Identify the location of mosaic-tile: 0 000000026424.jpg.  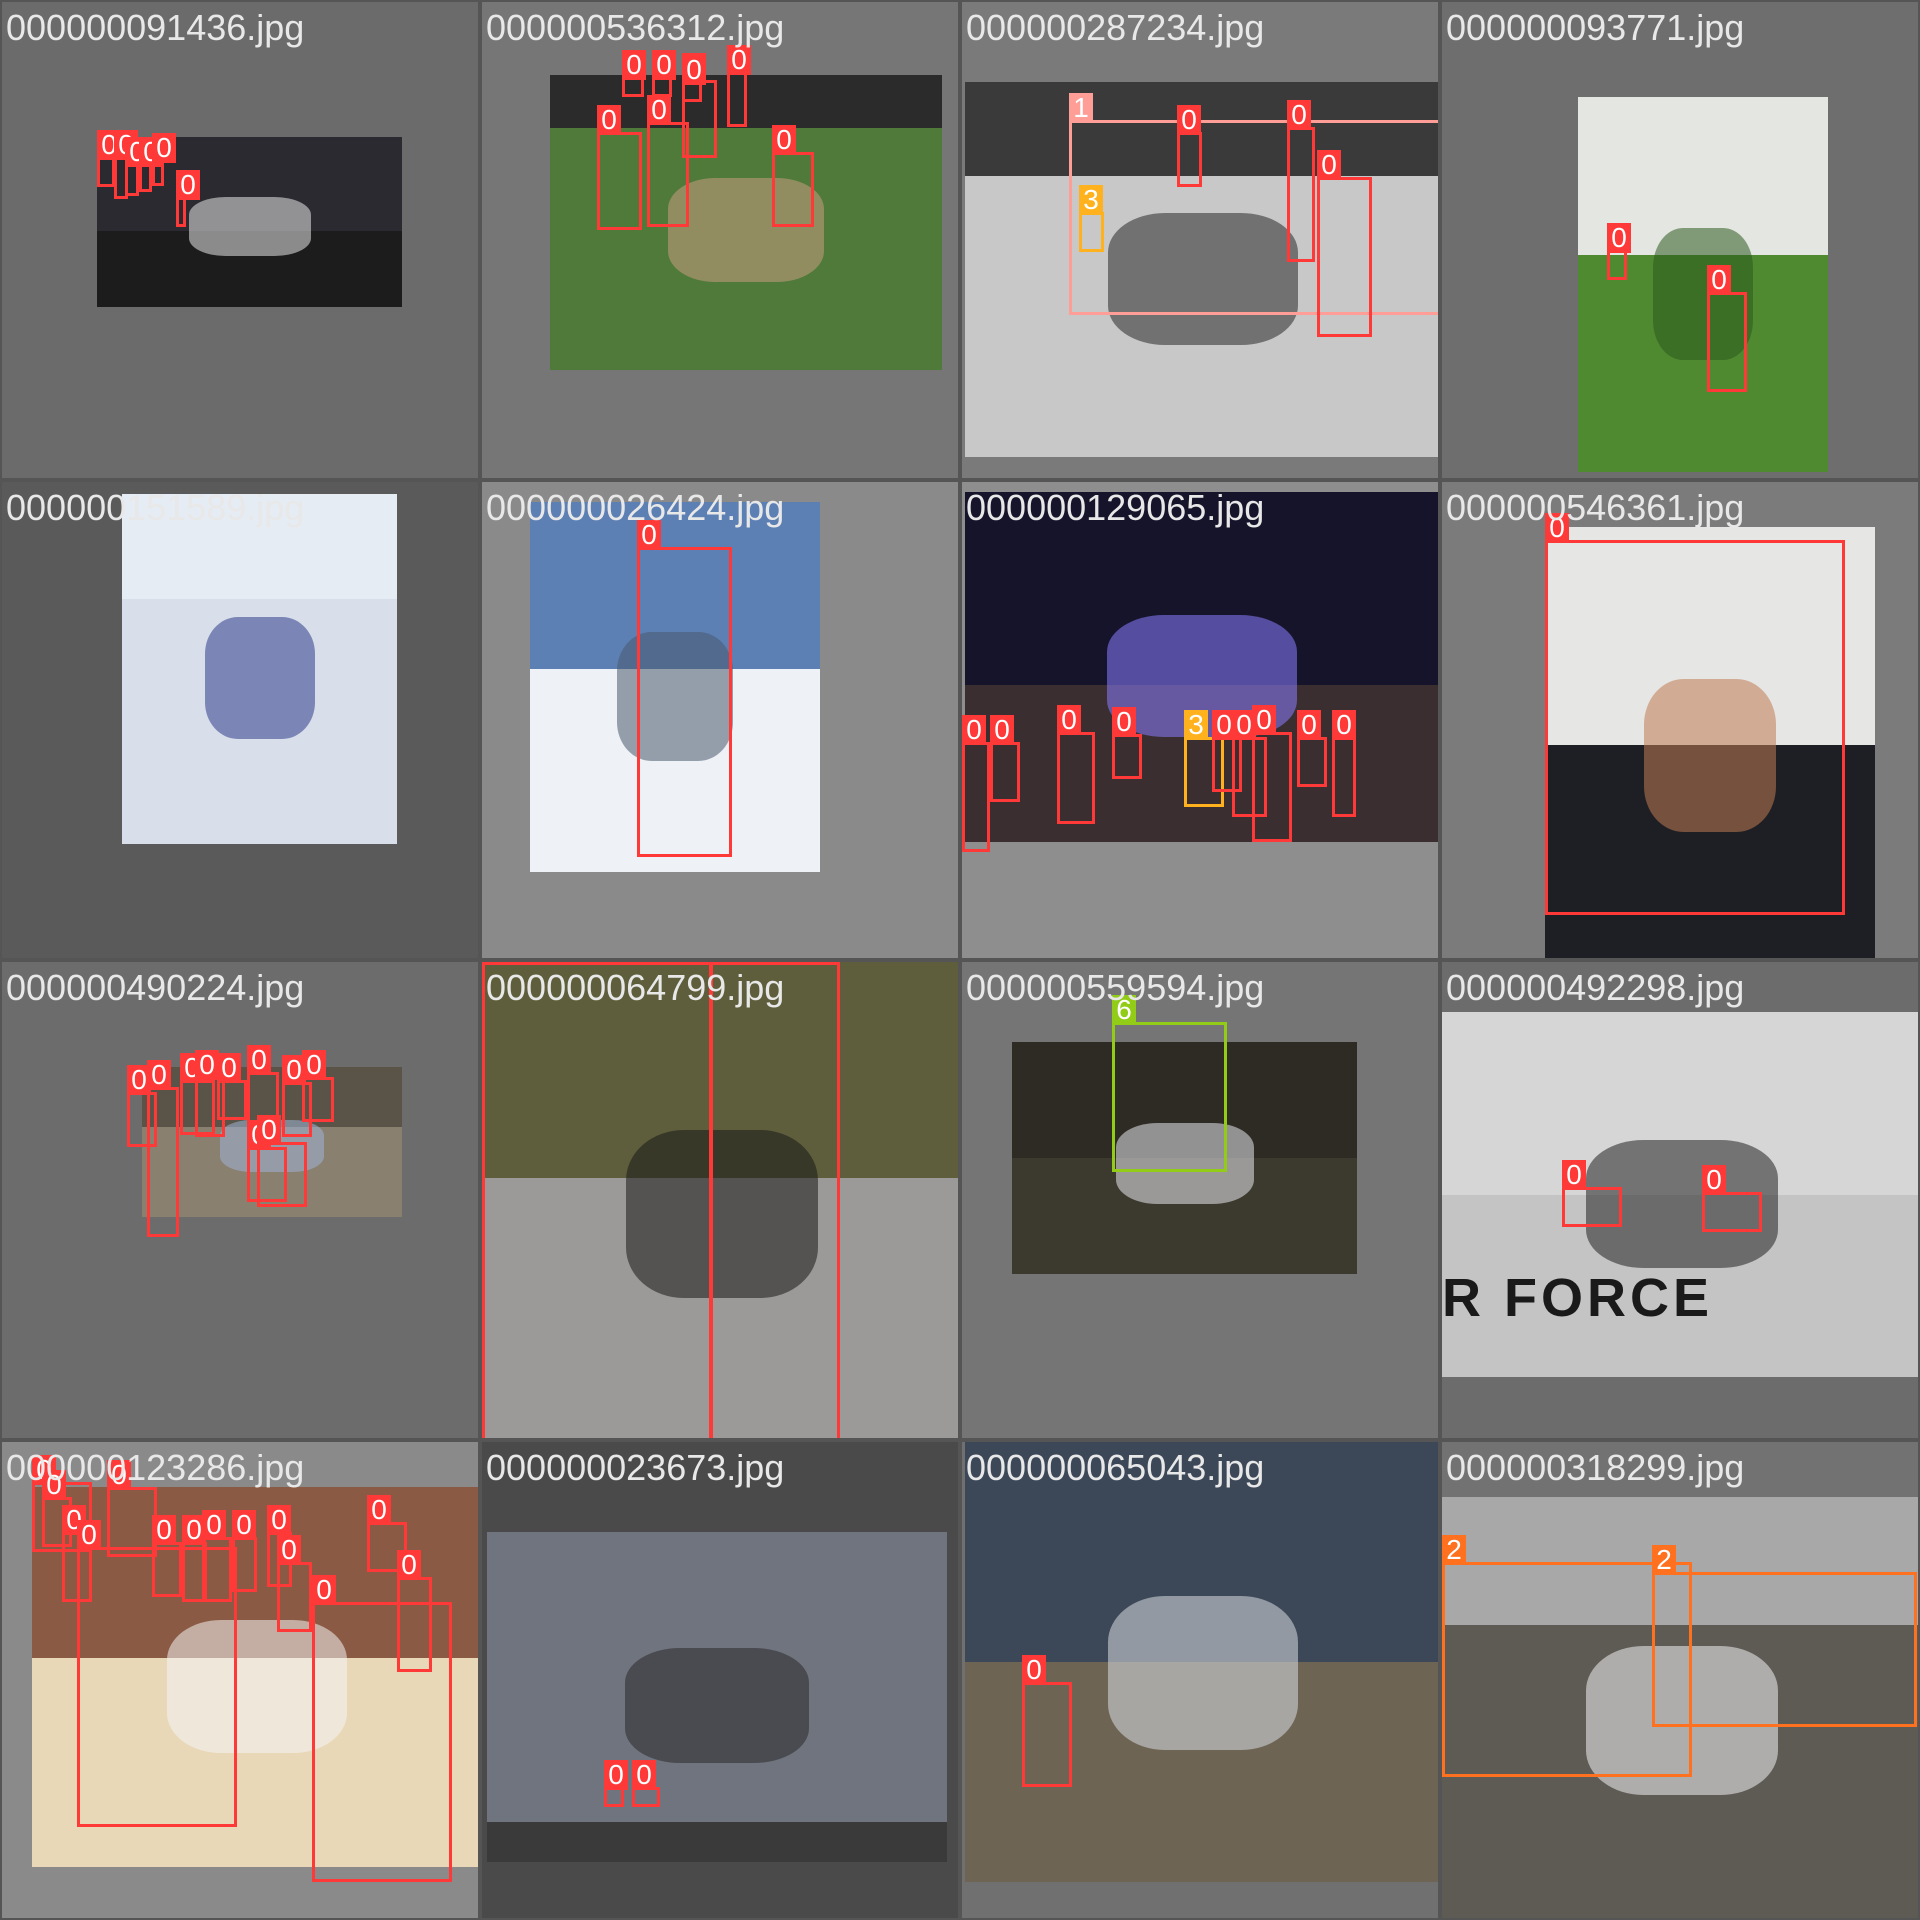
(720, 720).